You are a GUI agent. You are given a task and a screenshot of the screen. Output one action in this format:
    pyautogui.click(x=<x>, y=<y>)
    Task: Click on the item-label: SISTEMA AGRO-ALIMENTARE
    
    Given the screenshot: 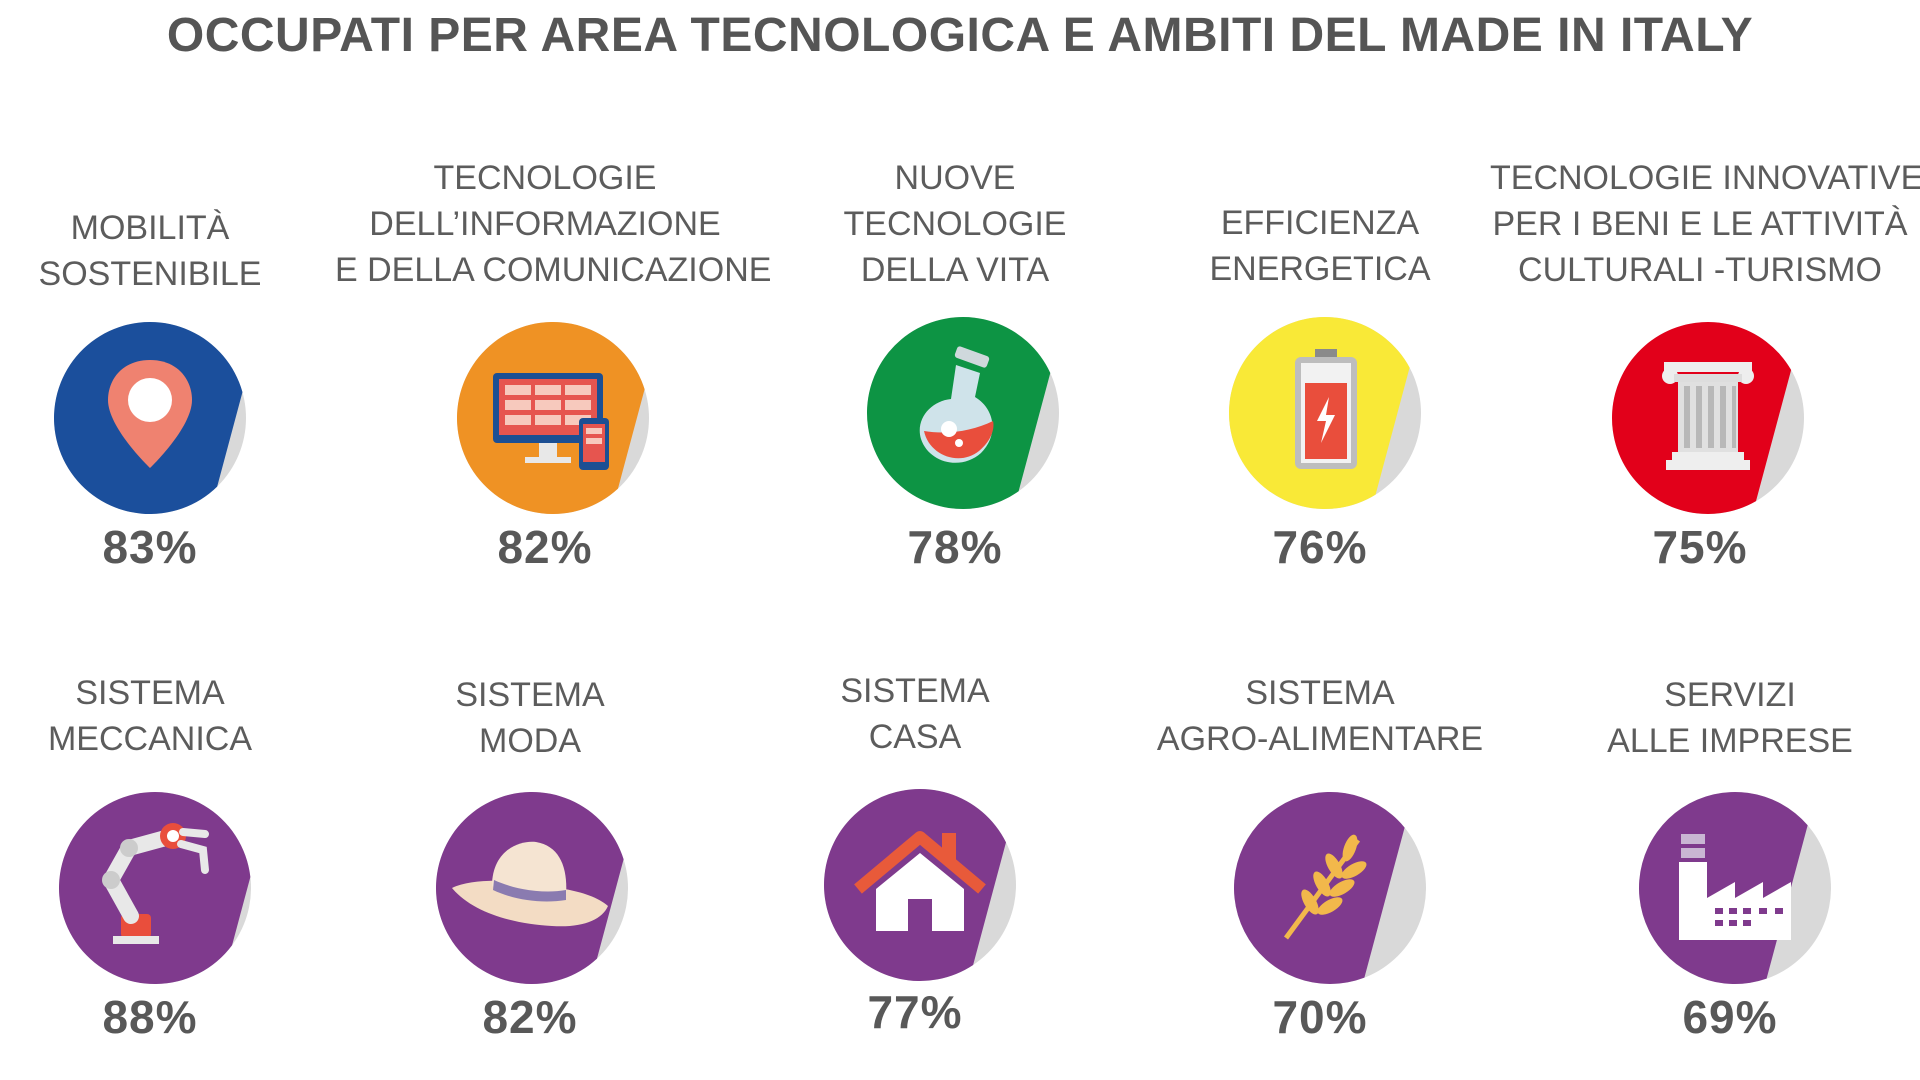 What is the action you would take?
    pyautogui.click(x=1320, y=716)
    